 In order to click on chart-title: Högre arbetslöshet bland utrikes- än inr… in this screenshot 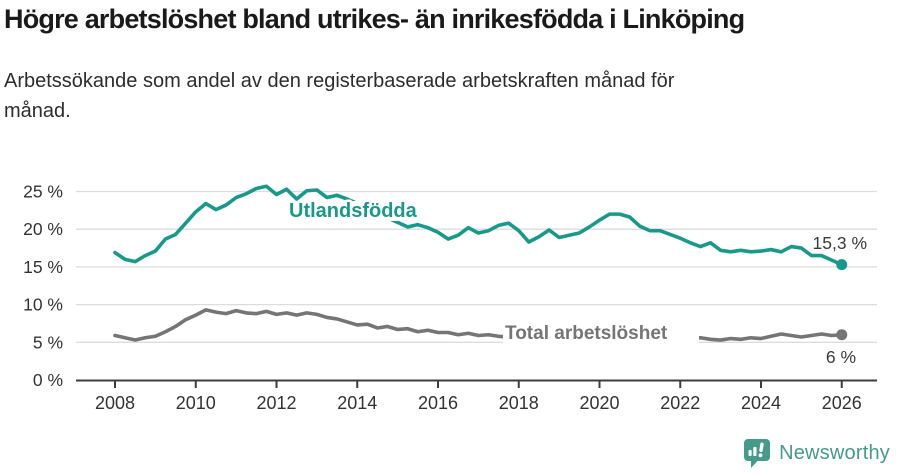, I will do `click(374, 19)`.